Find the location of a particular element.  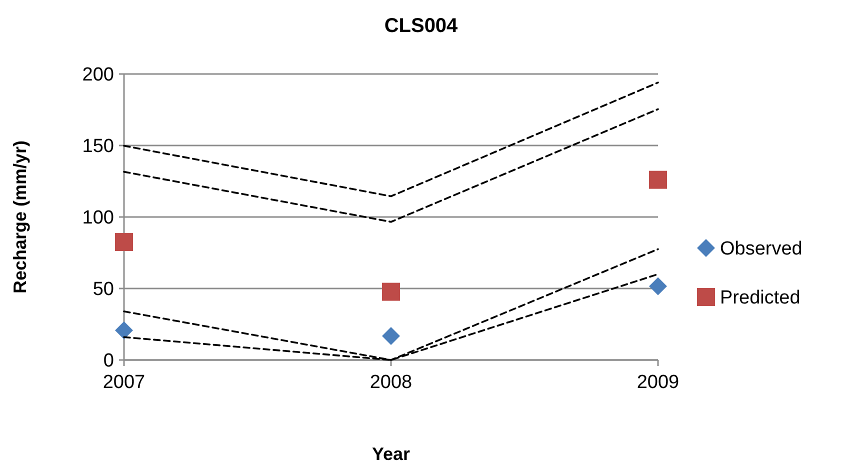

x-tick-label: 2008 is located at coordinates (391, 382).